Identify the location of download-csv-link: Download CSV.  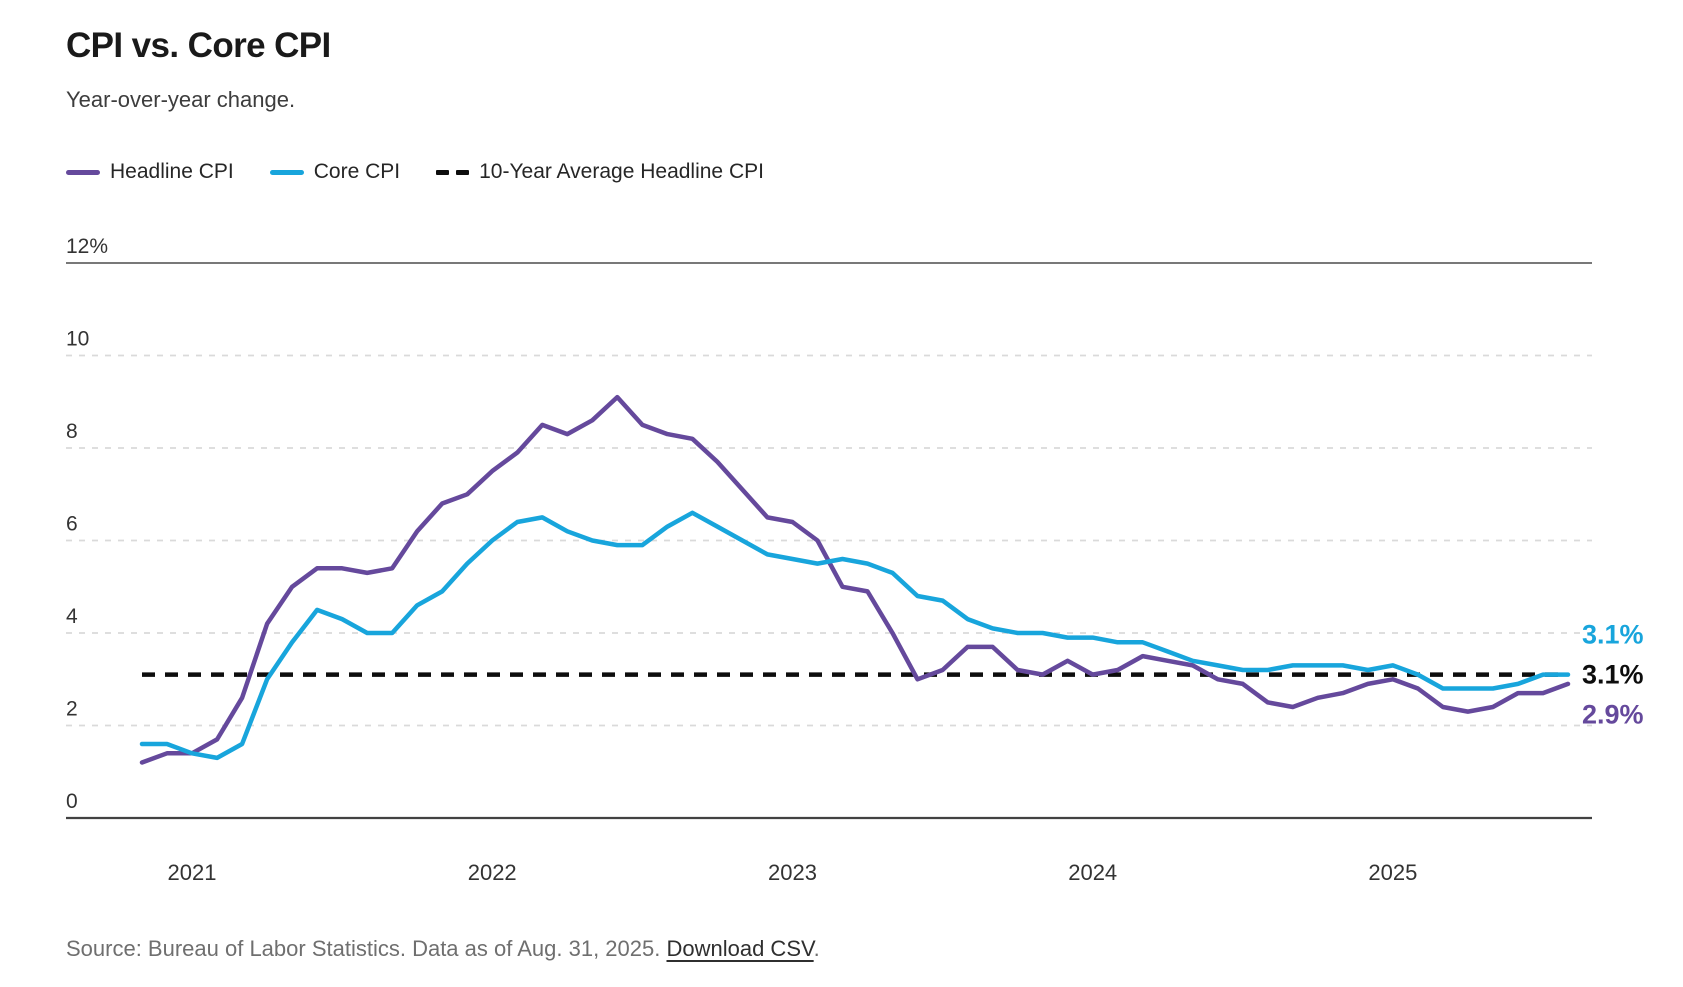
(740, 948).